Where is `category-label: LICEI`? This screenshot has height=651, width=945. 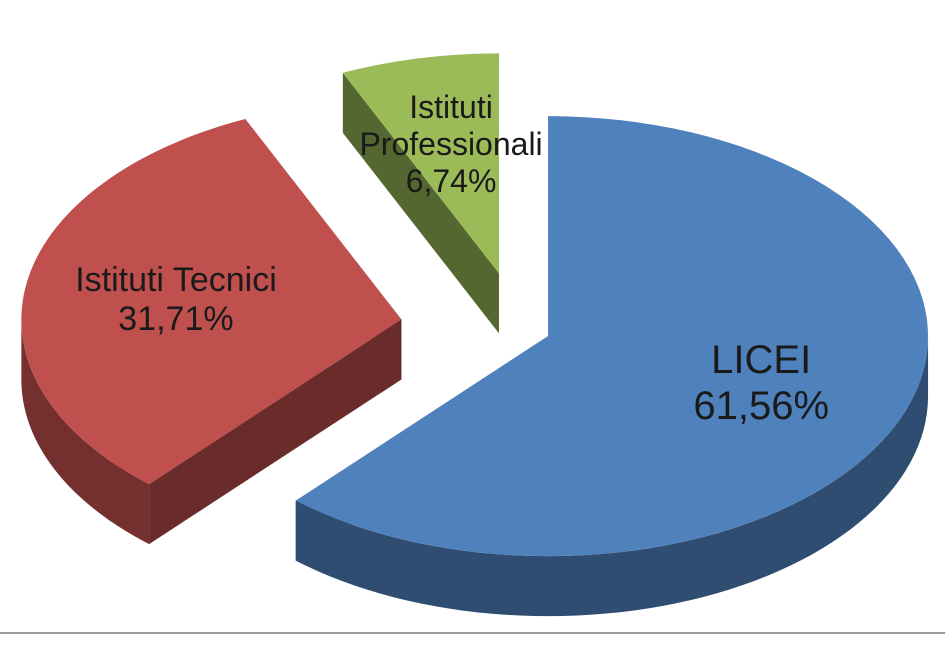
category-label: LICEI is located at coordinates (761, 360).